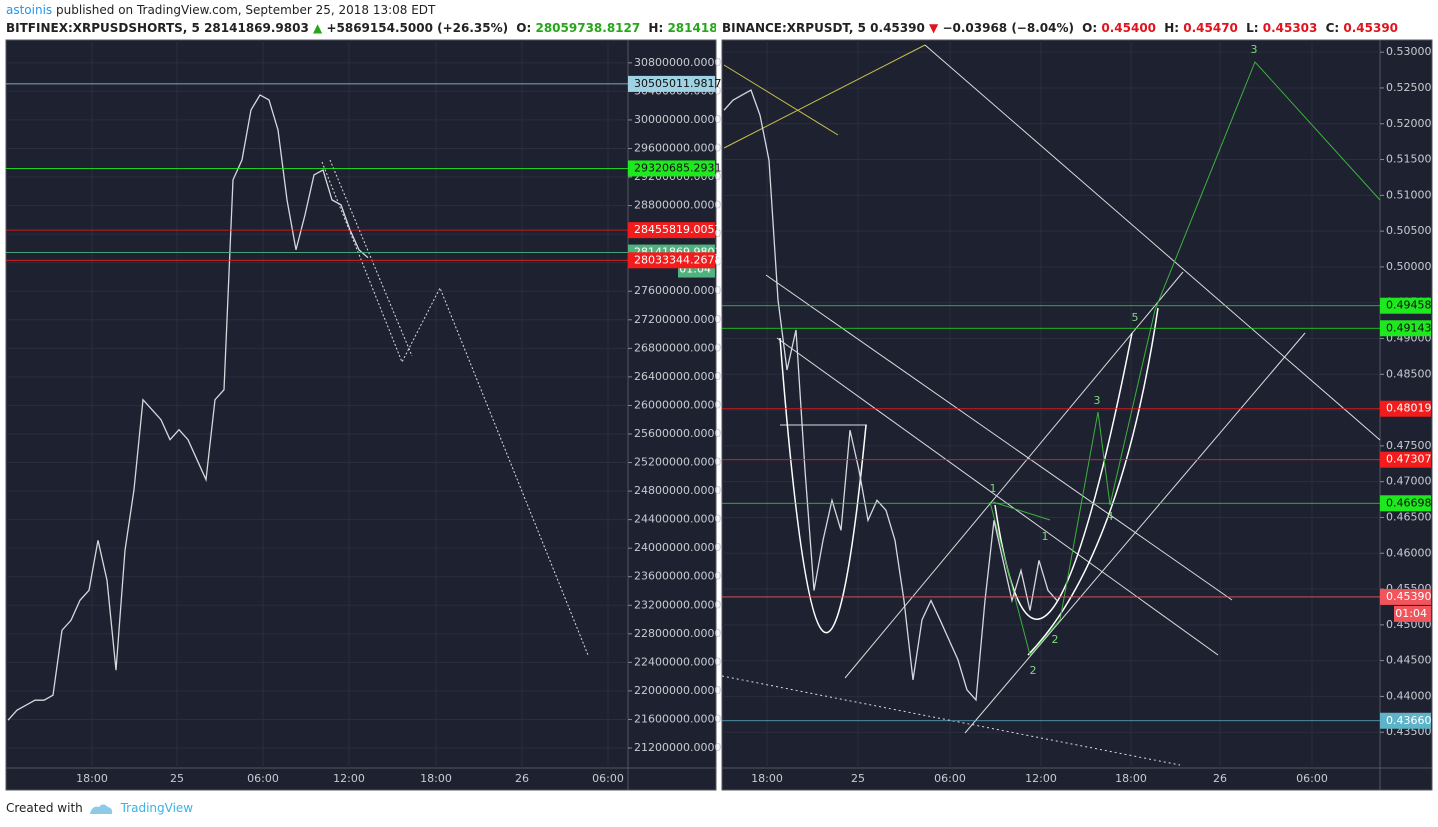 Image resolution: width=1438 pixels, height=827 pixels. Describe the element at coordinates (677, 547) in the screenshot. I see `price-tick-label: 24000000.0000` at that location.